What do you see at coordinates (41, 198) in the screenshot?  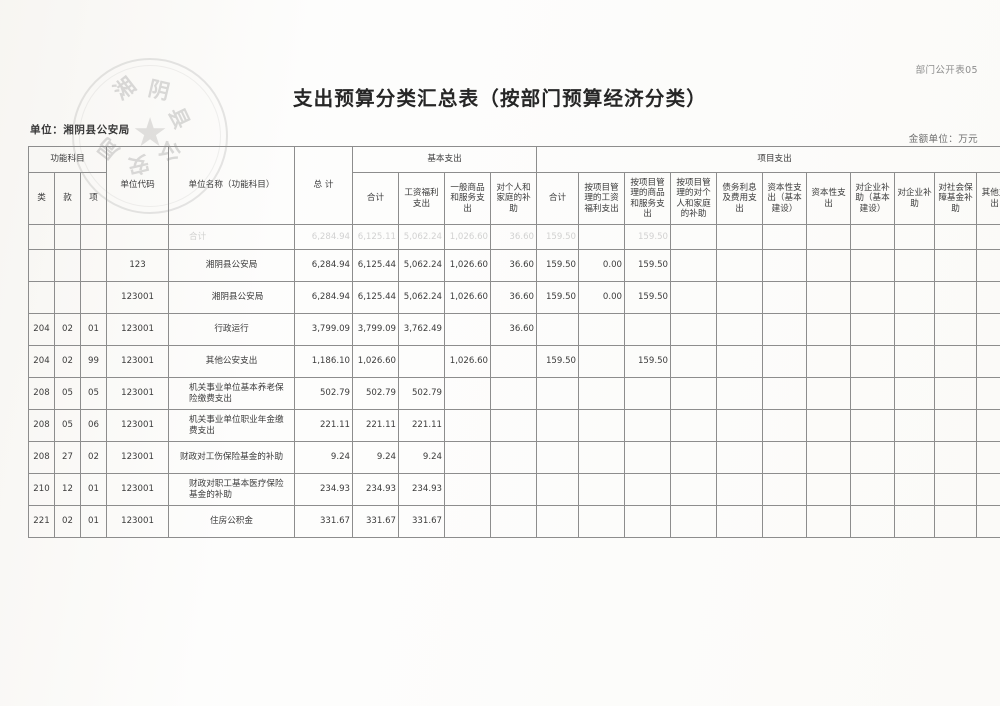 I see `header-lei: 类` at bounding box center [41, 198].